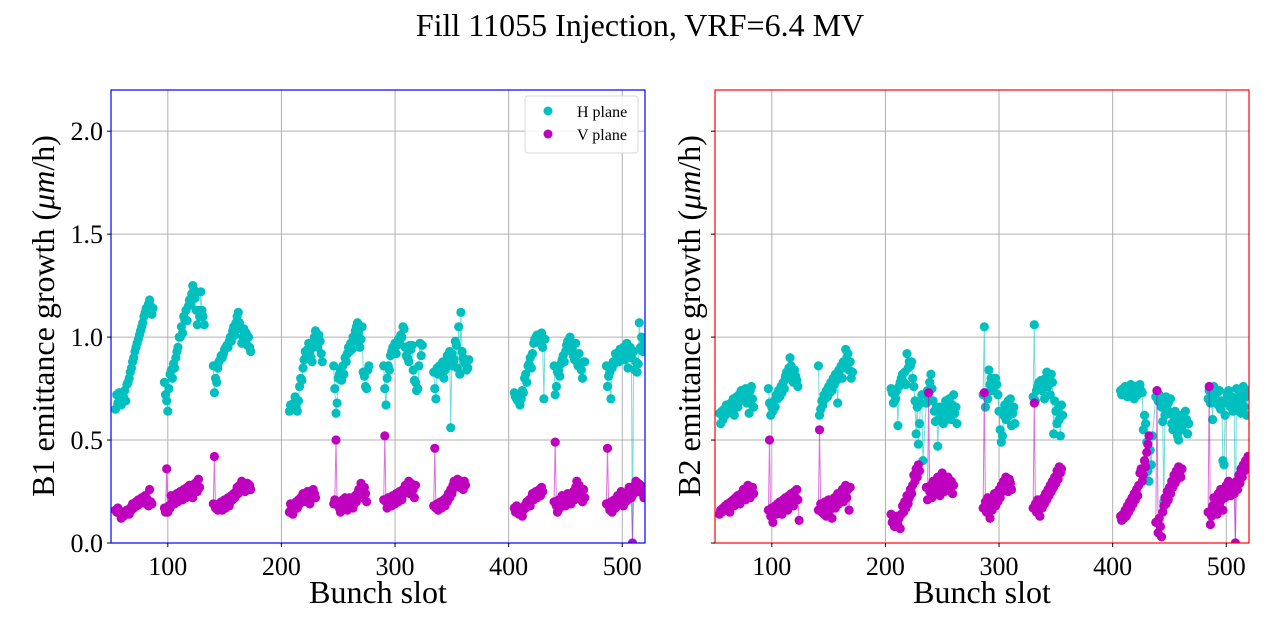 The image size is (1280, 640). Describe the element at coordinates (395, 562) in the screenshot. I see `b1-x-ticks: 100 200 300 400 500` at that location.